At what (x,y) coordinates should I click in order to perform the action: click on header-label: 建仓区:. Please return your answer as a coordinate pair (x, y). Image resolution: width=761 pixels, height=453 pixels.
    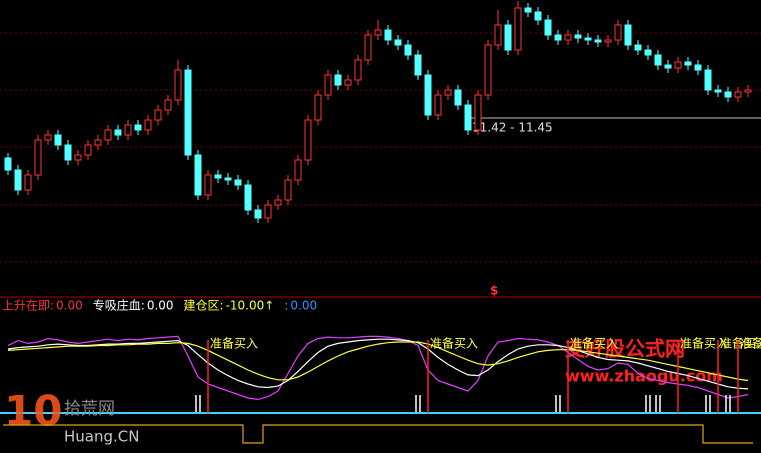
    Looking at the image, I should click on (204, 306).